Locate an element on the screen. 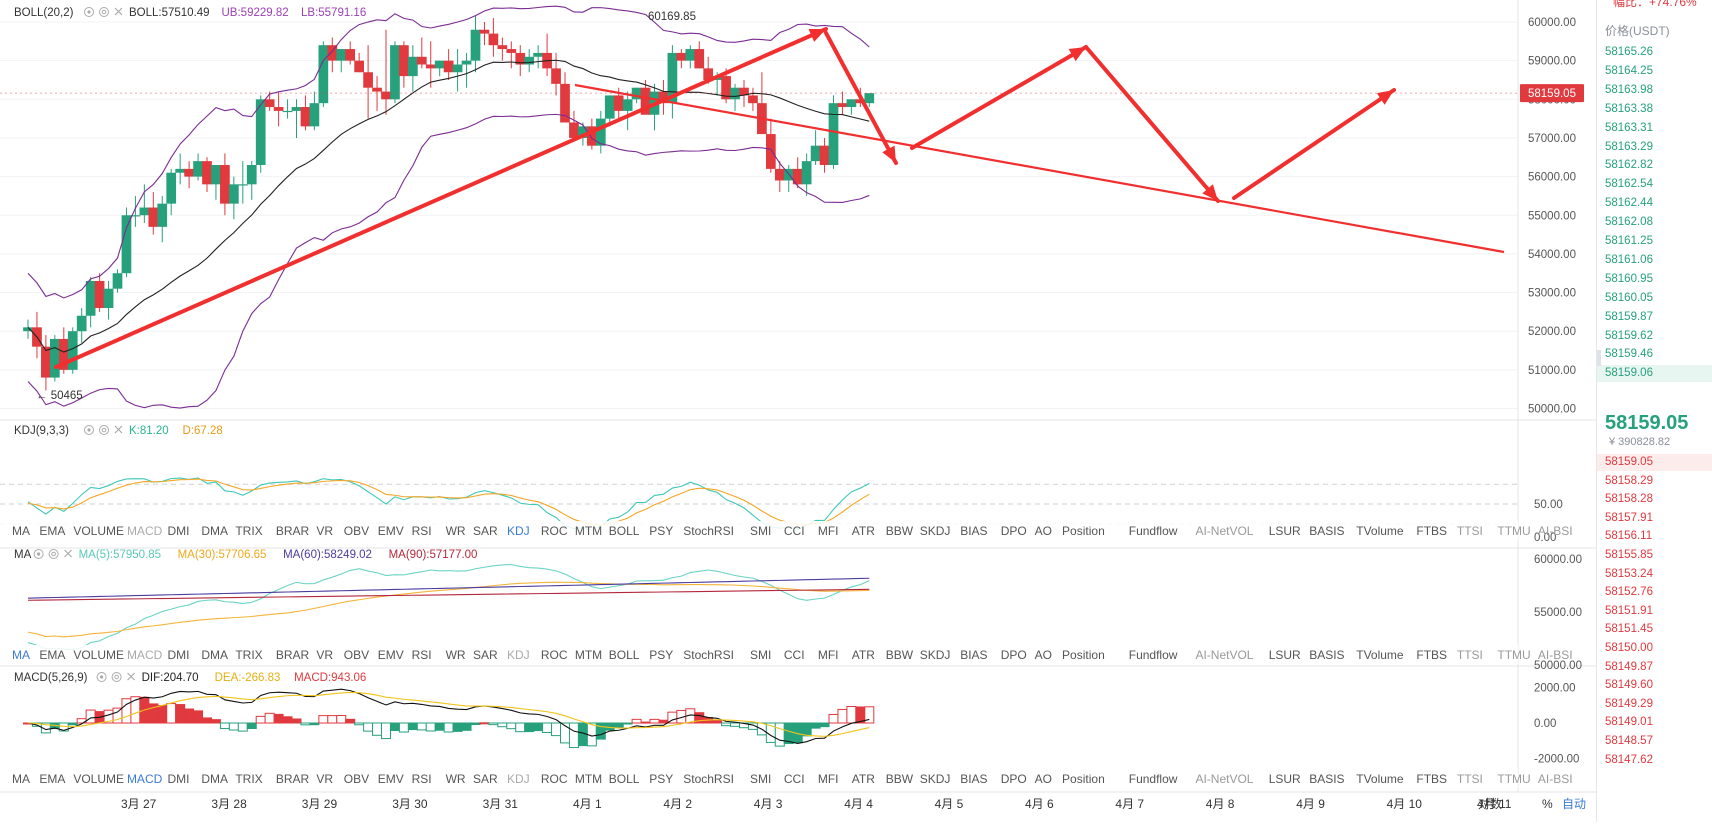 This screenshot has height=827, width=1712. ask-price-row: 58151.91 is located at coordinates (1629, 610).